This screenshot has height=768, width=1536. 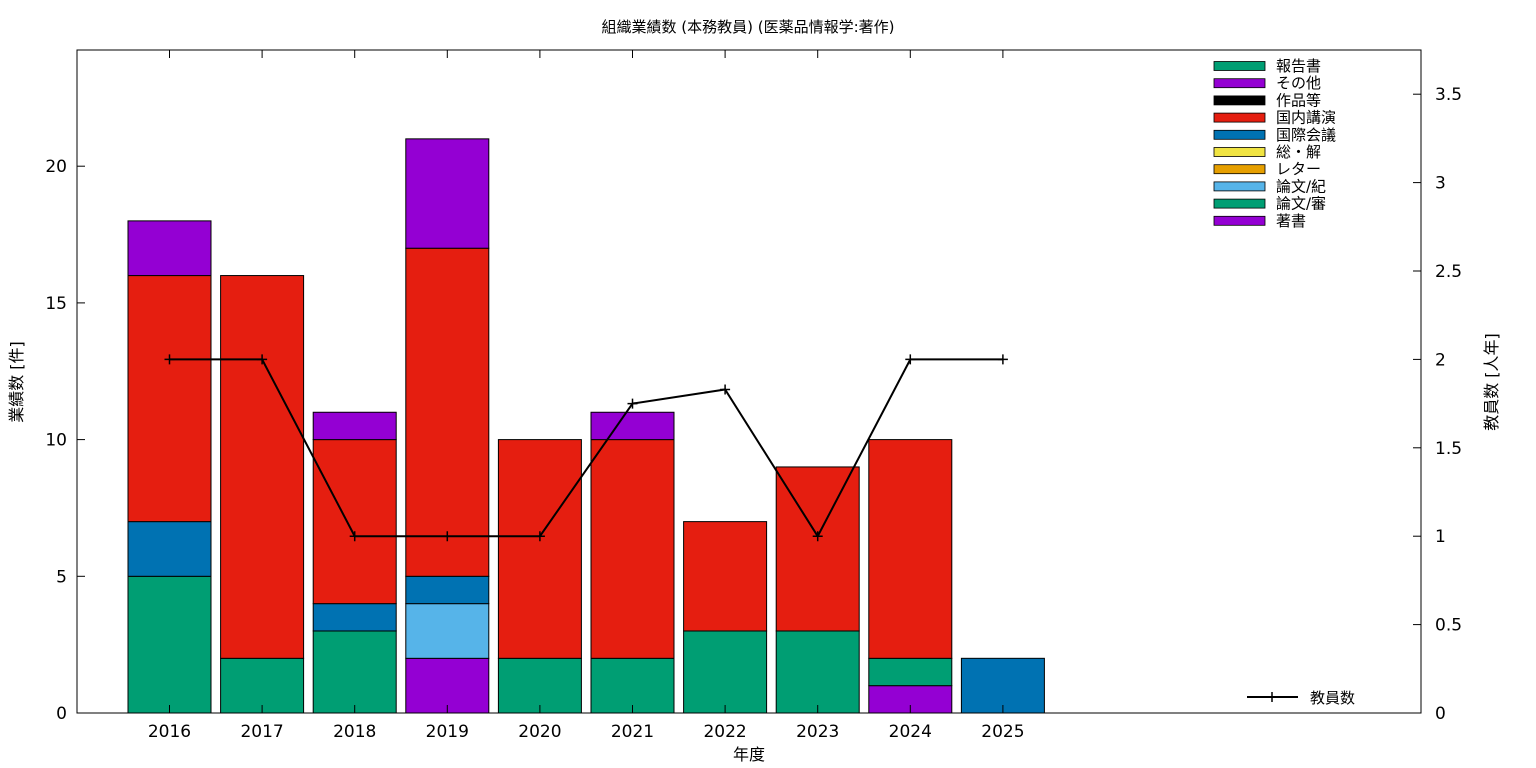 What do you see at coordinates (632, 732) in the screenshot?
I see `x-tick-label: 2021` at bounding box center [632, 732].